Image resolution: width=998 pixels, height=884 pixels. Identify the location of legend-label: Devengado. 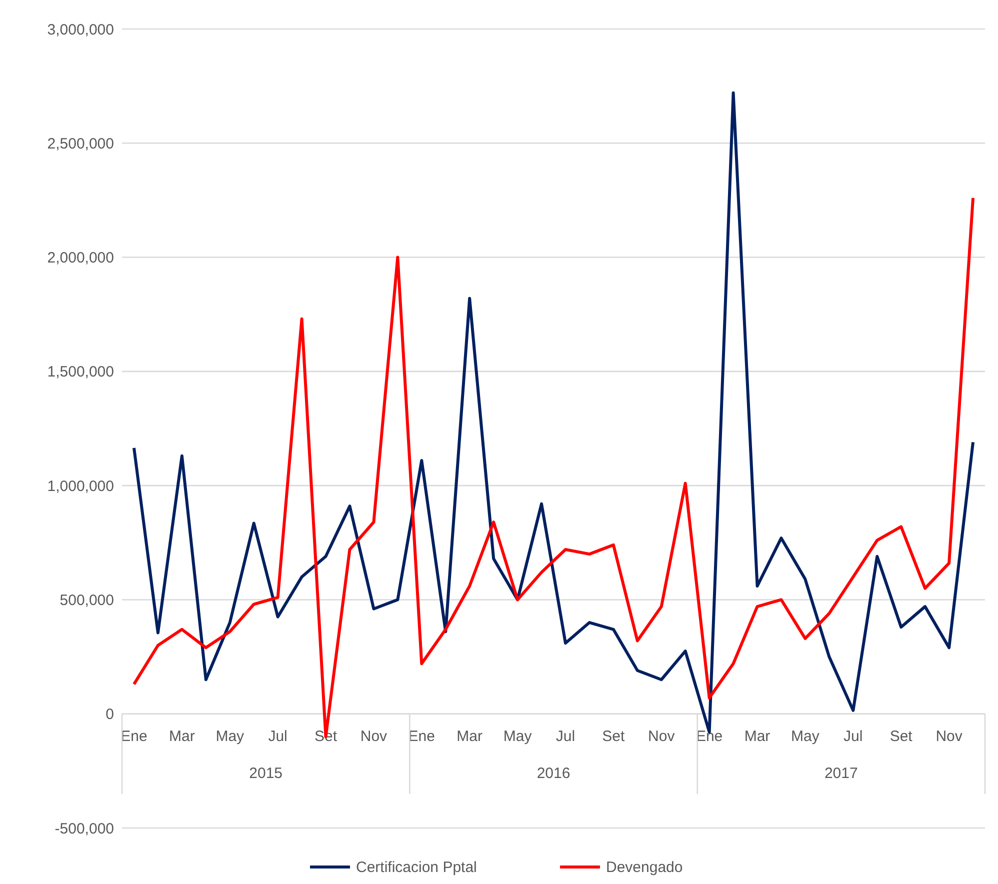
(644, 867).